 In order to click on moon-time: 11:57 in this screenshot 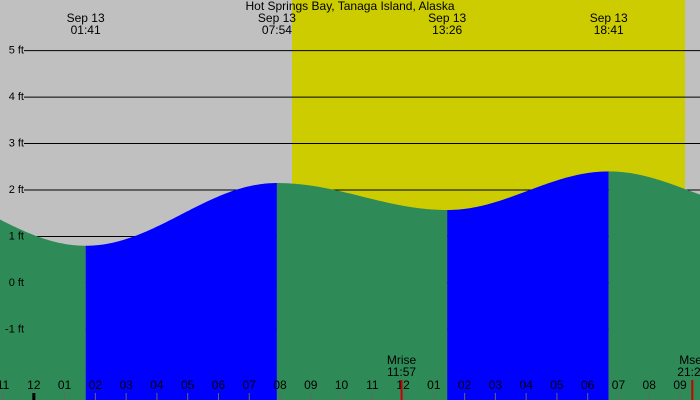, I will do `click(401, 372)`.